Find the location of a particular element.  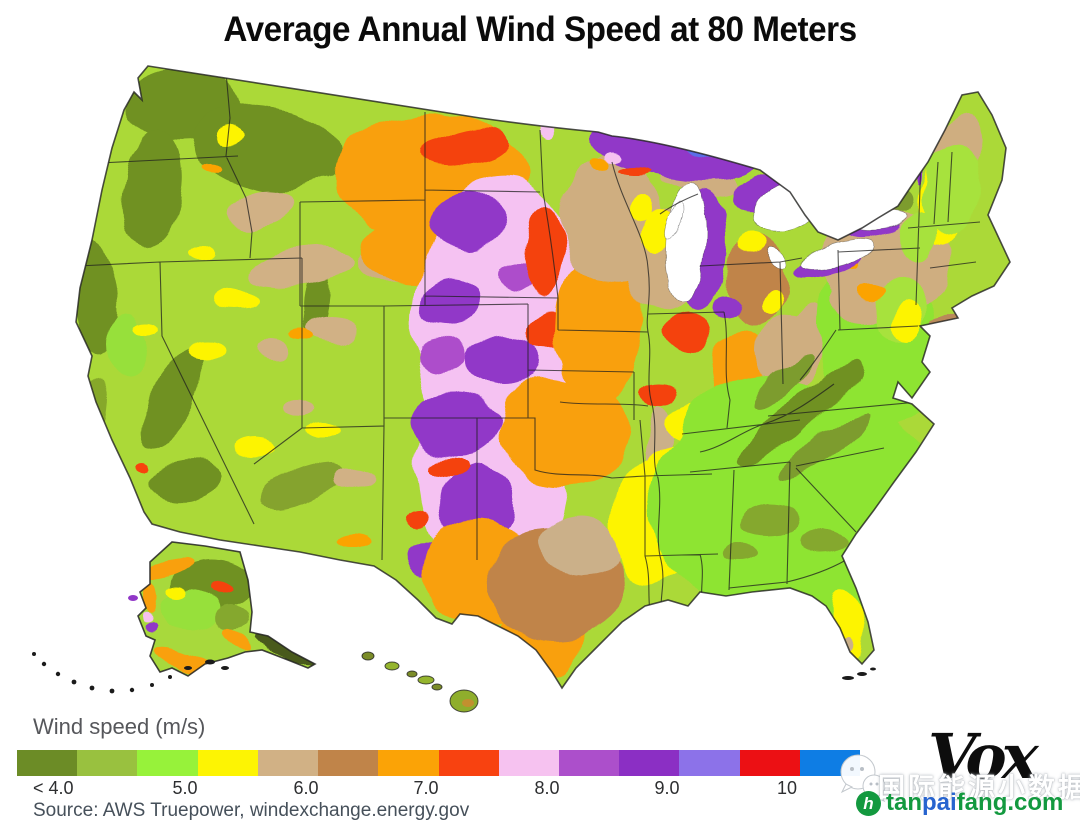

legend-color-bar is located at coordinates (439, 763).